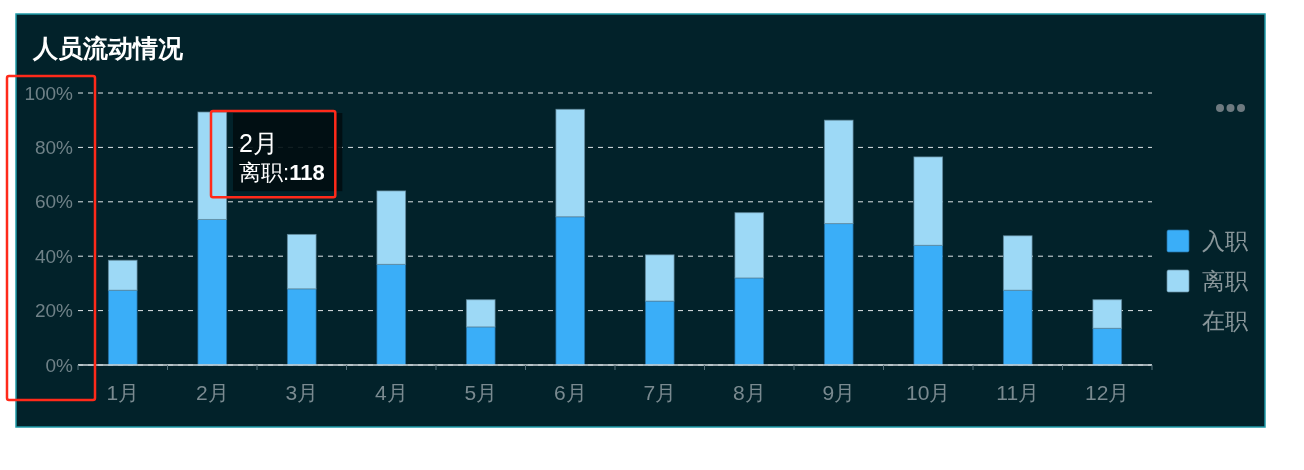 This screenshot has width=1304, height=470. What do you see at coordinates (1225, 321) in the screenshot?
I see `text: 在职` at bounding box center [1225, 321].